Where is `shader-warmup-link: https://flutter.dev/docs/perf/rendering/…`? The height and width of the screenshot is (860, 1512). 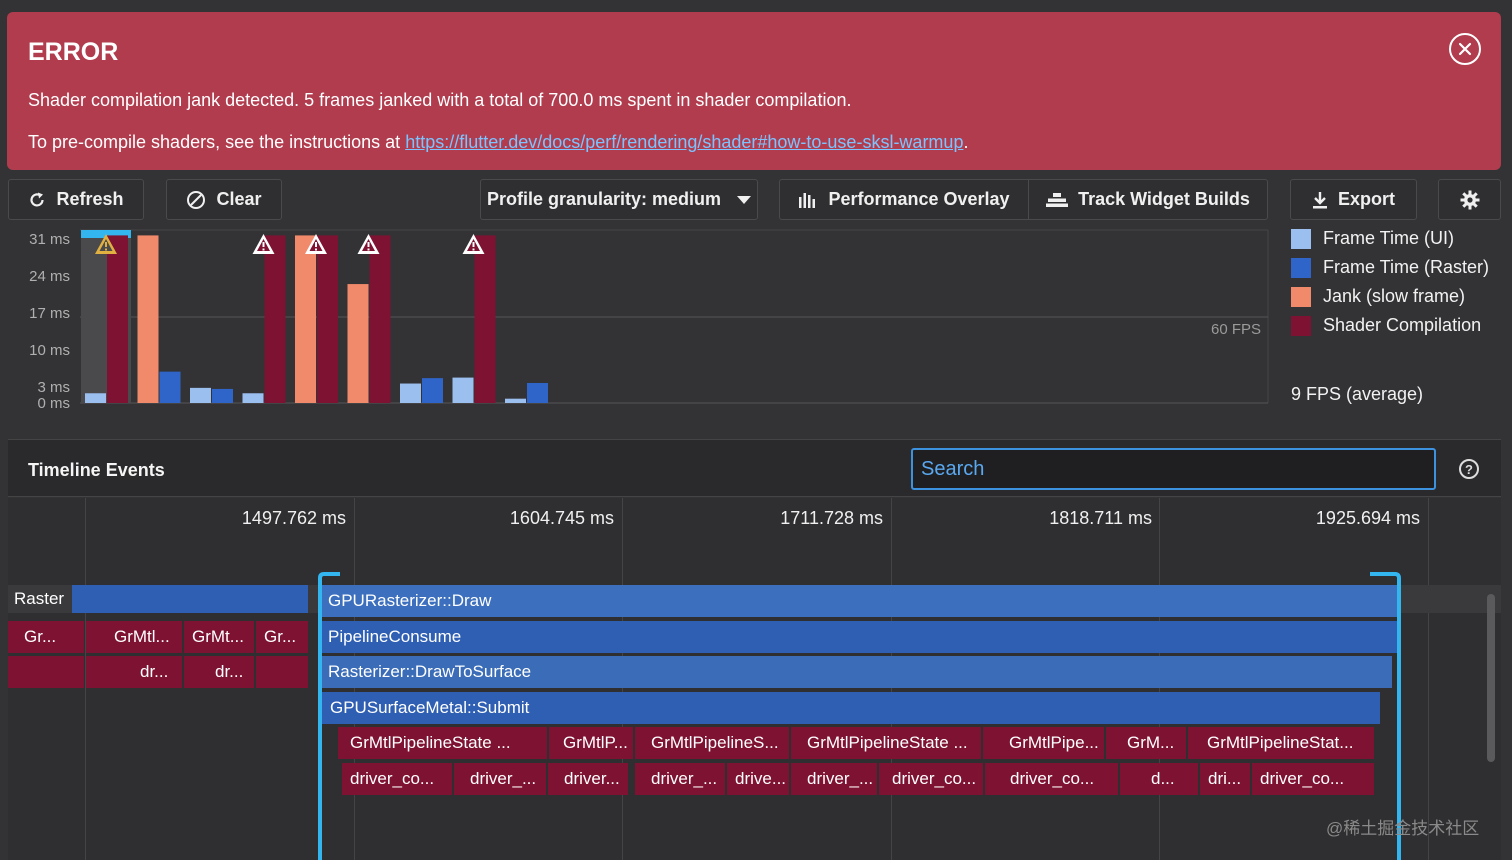 shader-warmup-link: https://flutter.dev/docs/perf/rendering/… is located at coordinates (684, 142).